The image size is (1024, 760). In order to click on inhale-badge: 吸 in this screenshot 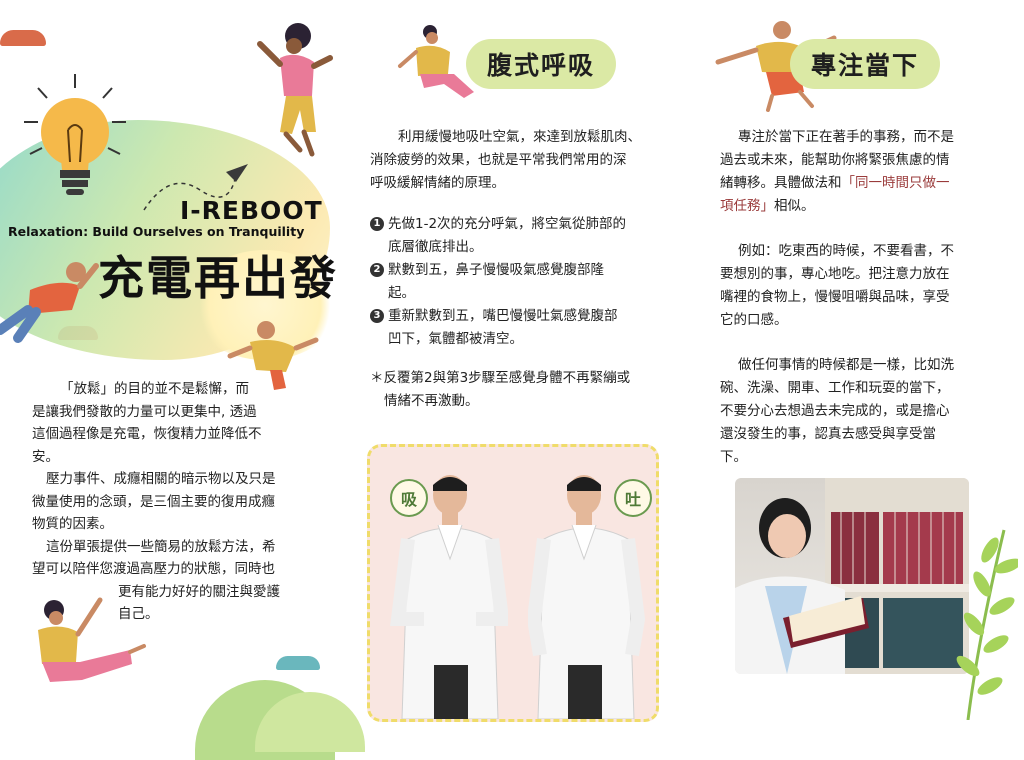, I will do `click(409, 498)`.